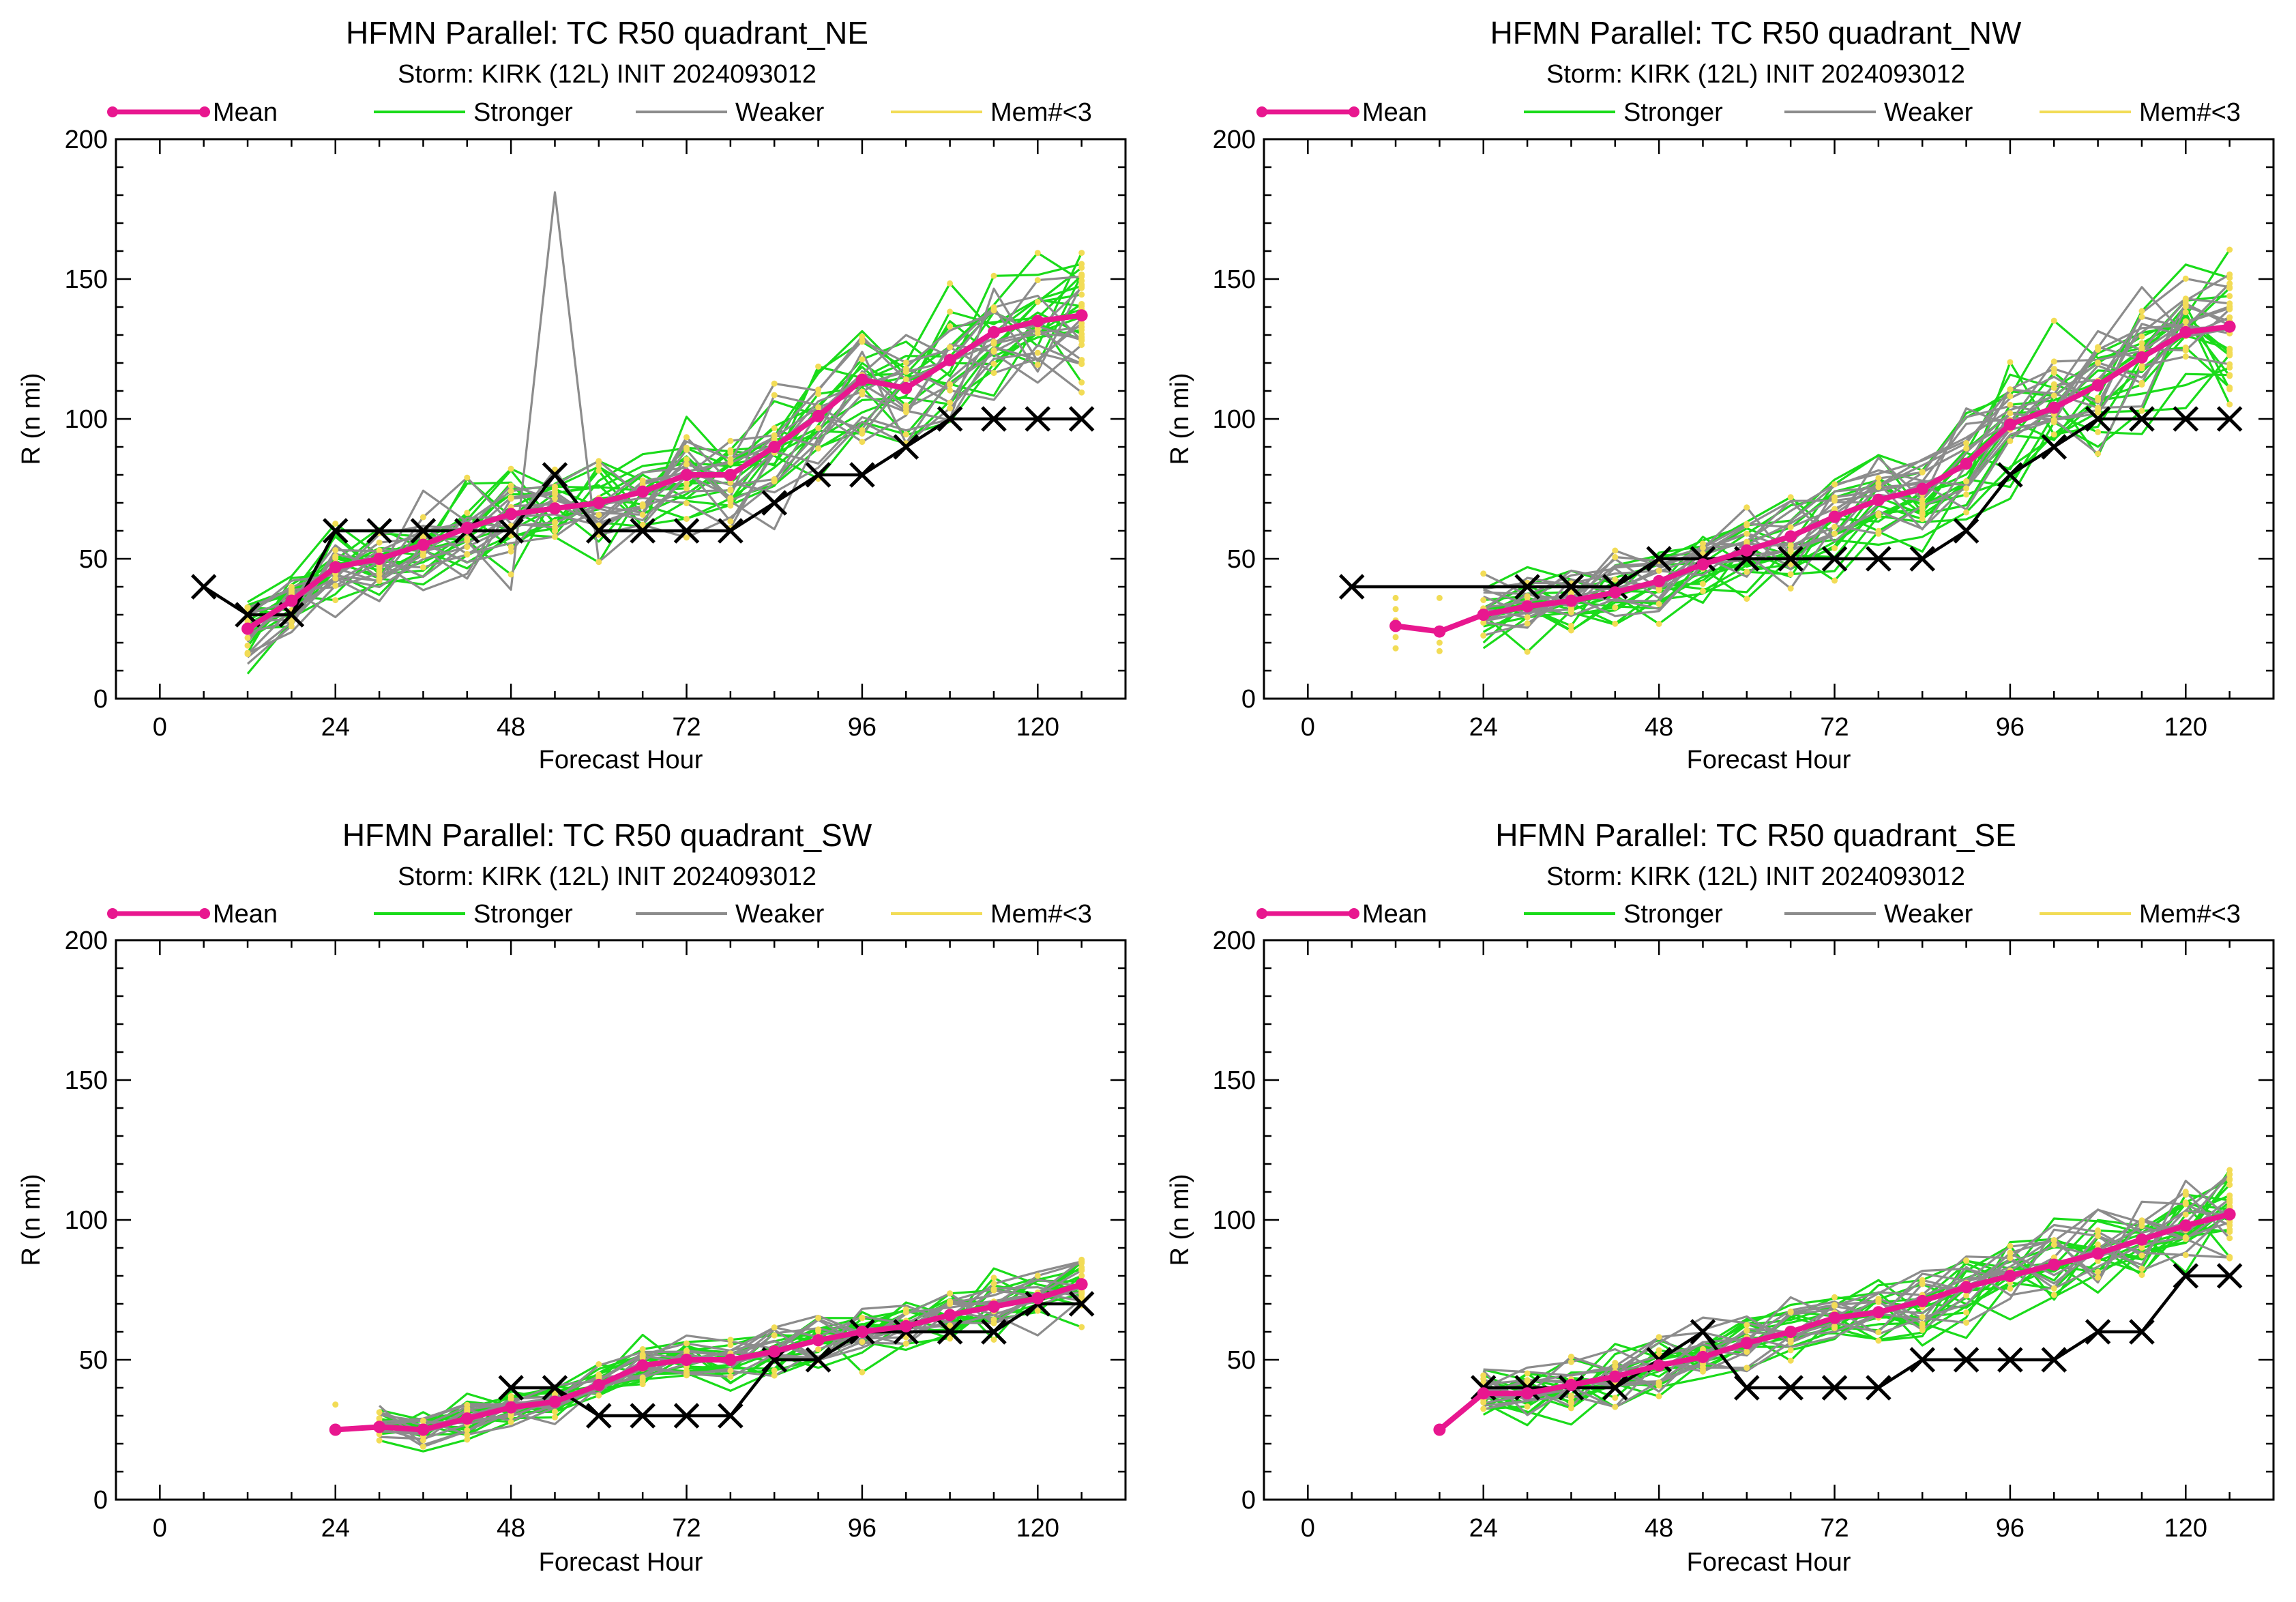 This screenshot has height=1602, width=2296. What do you see at coordinates (1857, 1332) in the screenshot?
I see `best-track-line` at bounding box center [1857, 1332].